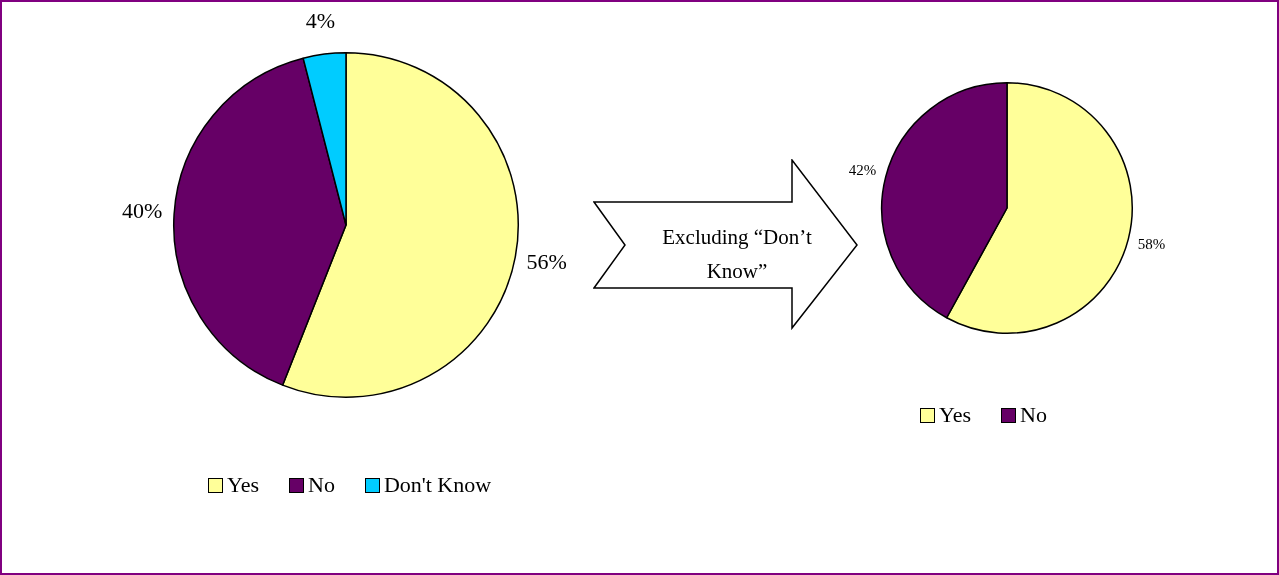 Image resolution: width=1279 pixels, height=575 pixels. I want to click on data-label: 40%, so click(142, 210).